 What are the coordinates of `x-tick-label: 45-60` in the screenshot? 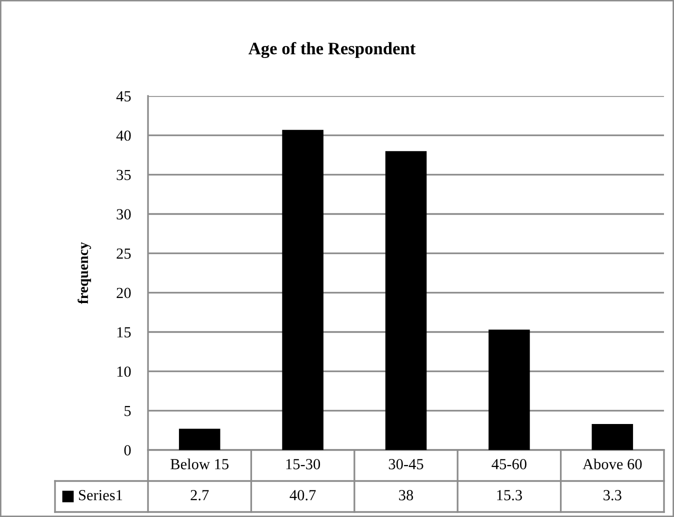 It's located at (509, 464).